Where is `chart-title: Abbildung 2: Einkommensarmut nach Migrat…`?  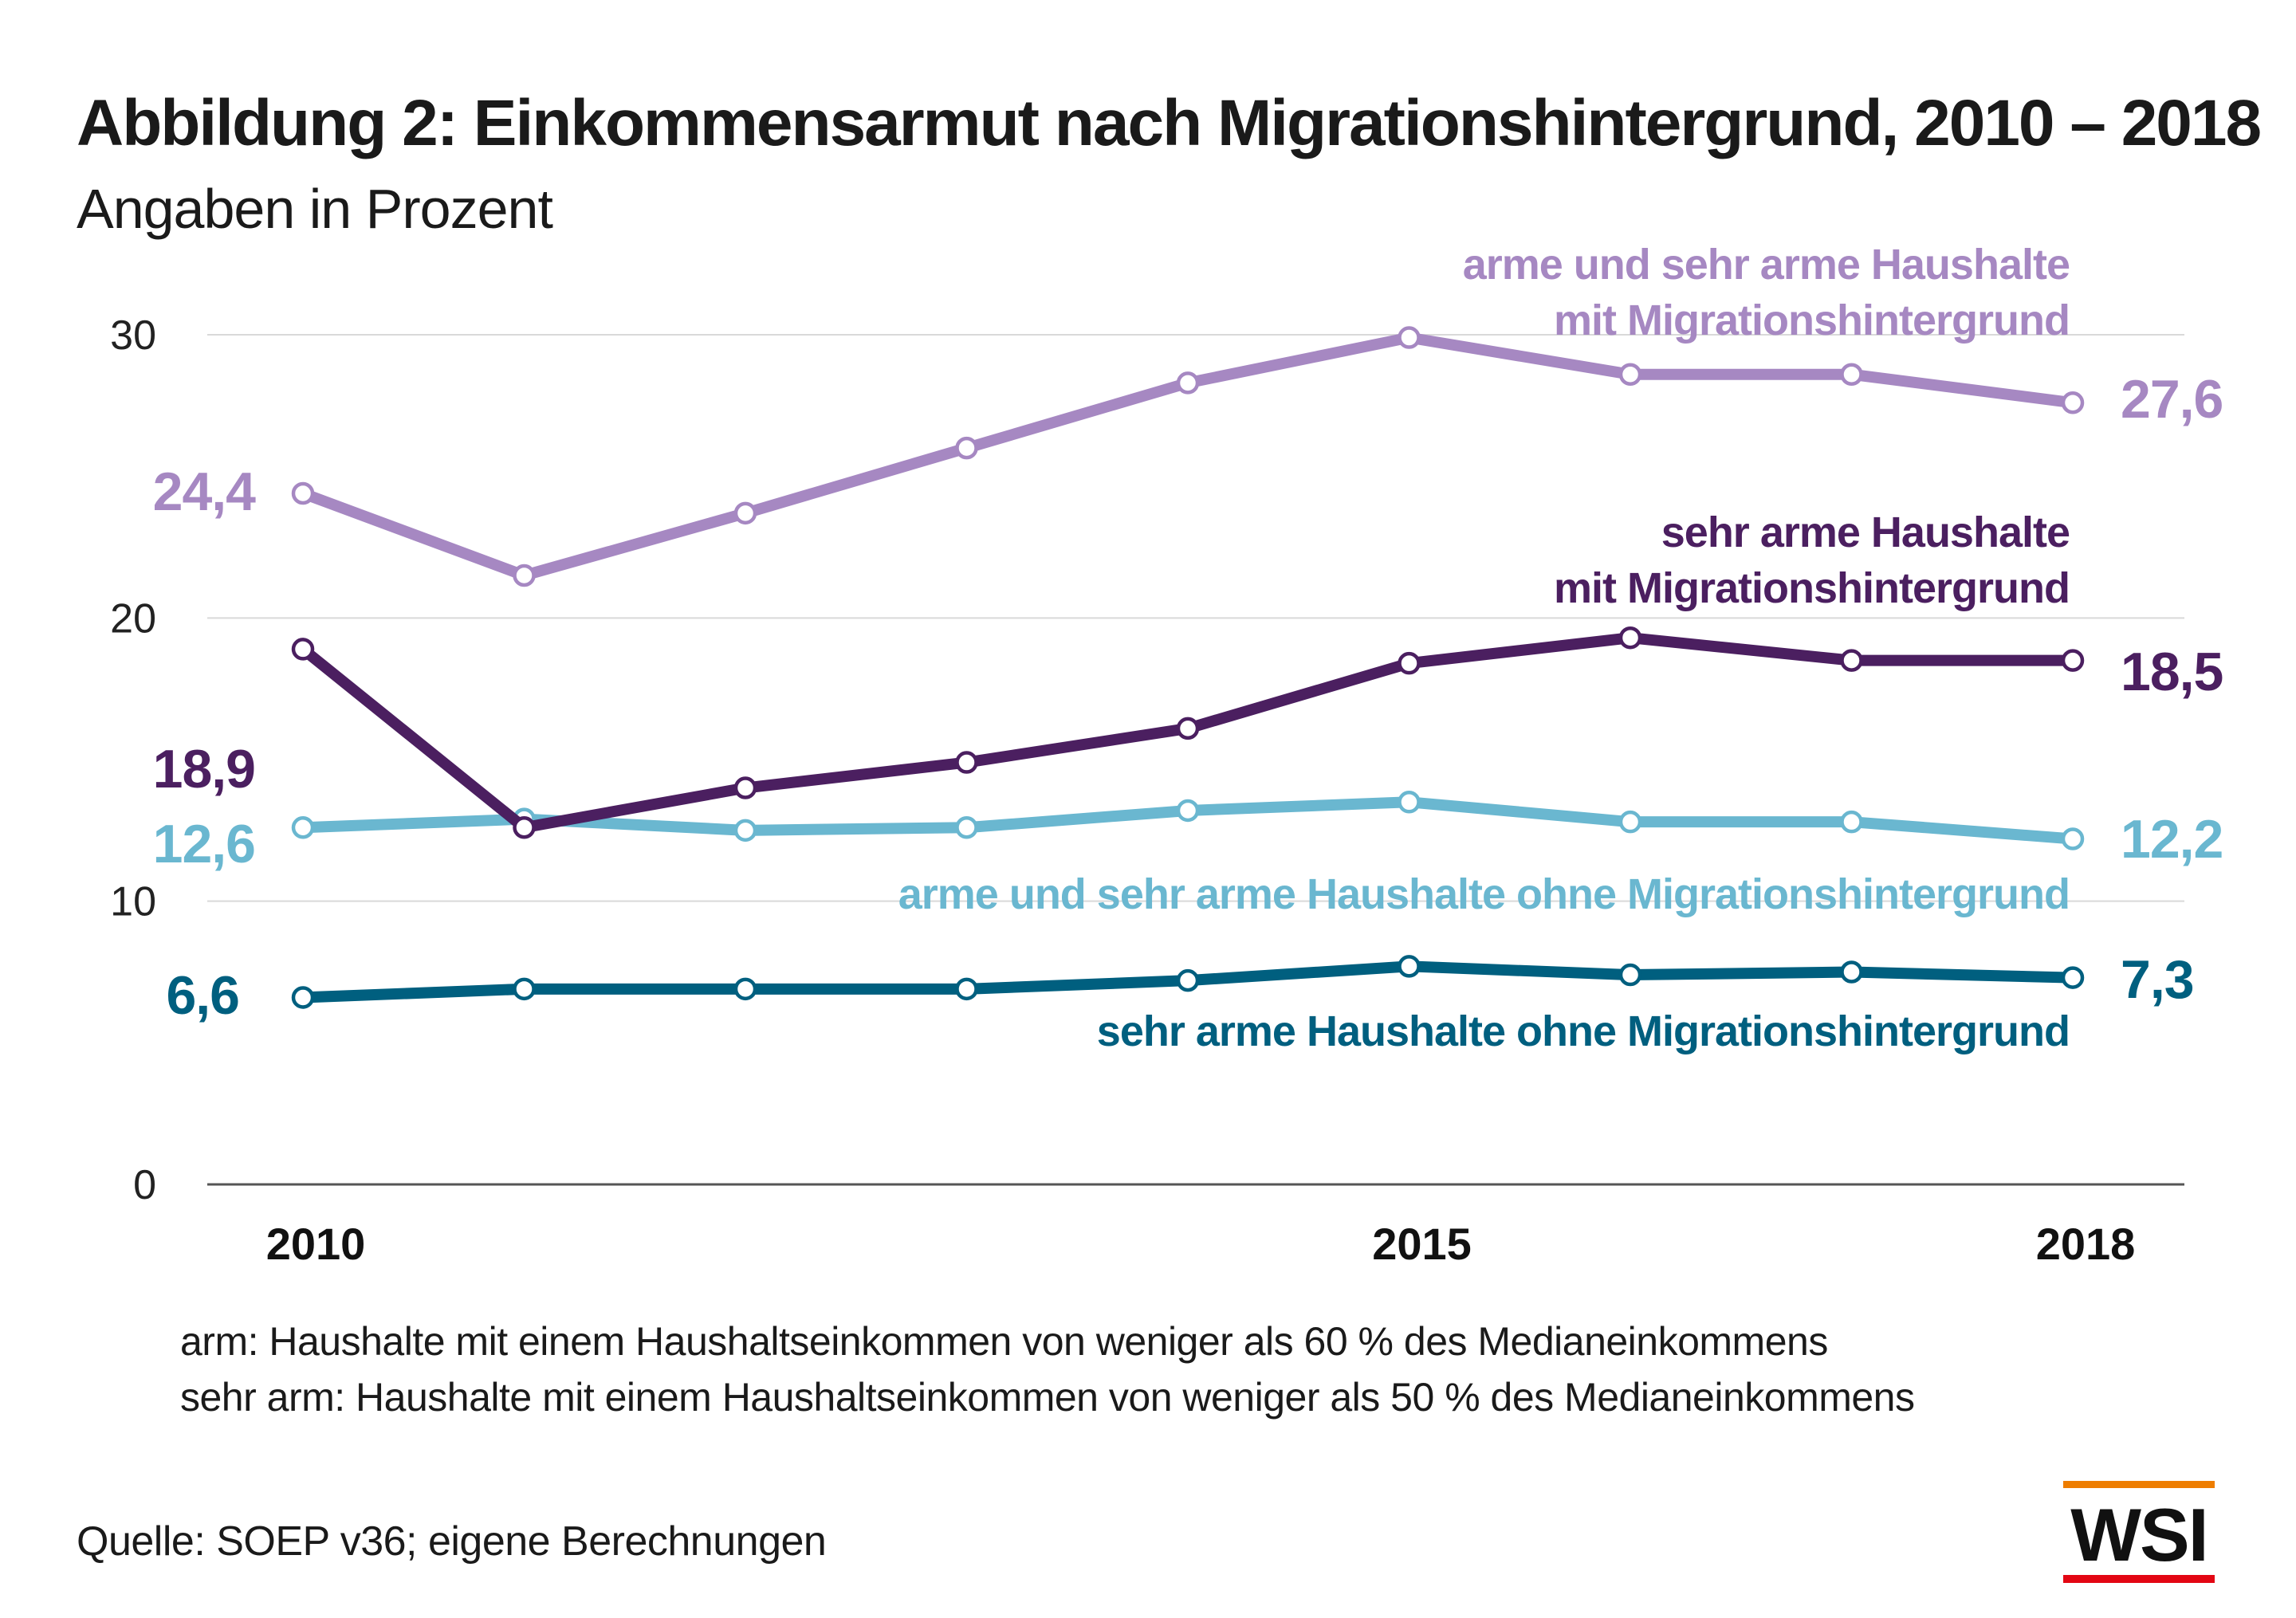
chart-title: Abbildung 2: Einkommensarmut nach Migrat… is located at coordinates (1169, 123).